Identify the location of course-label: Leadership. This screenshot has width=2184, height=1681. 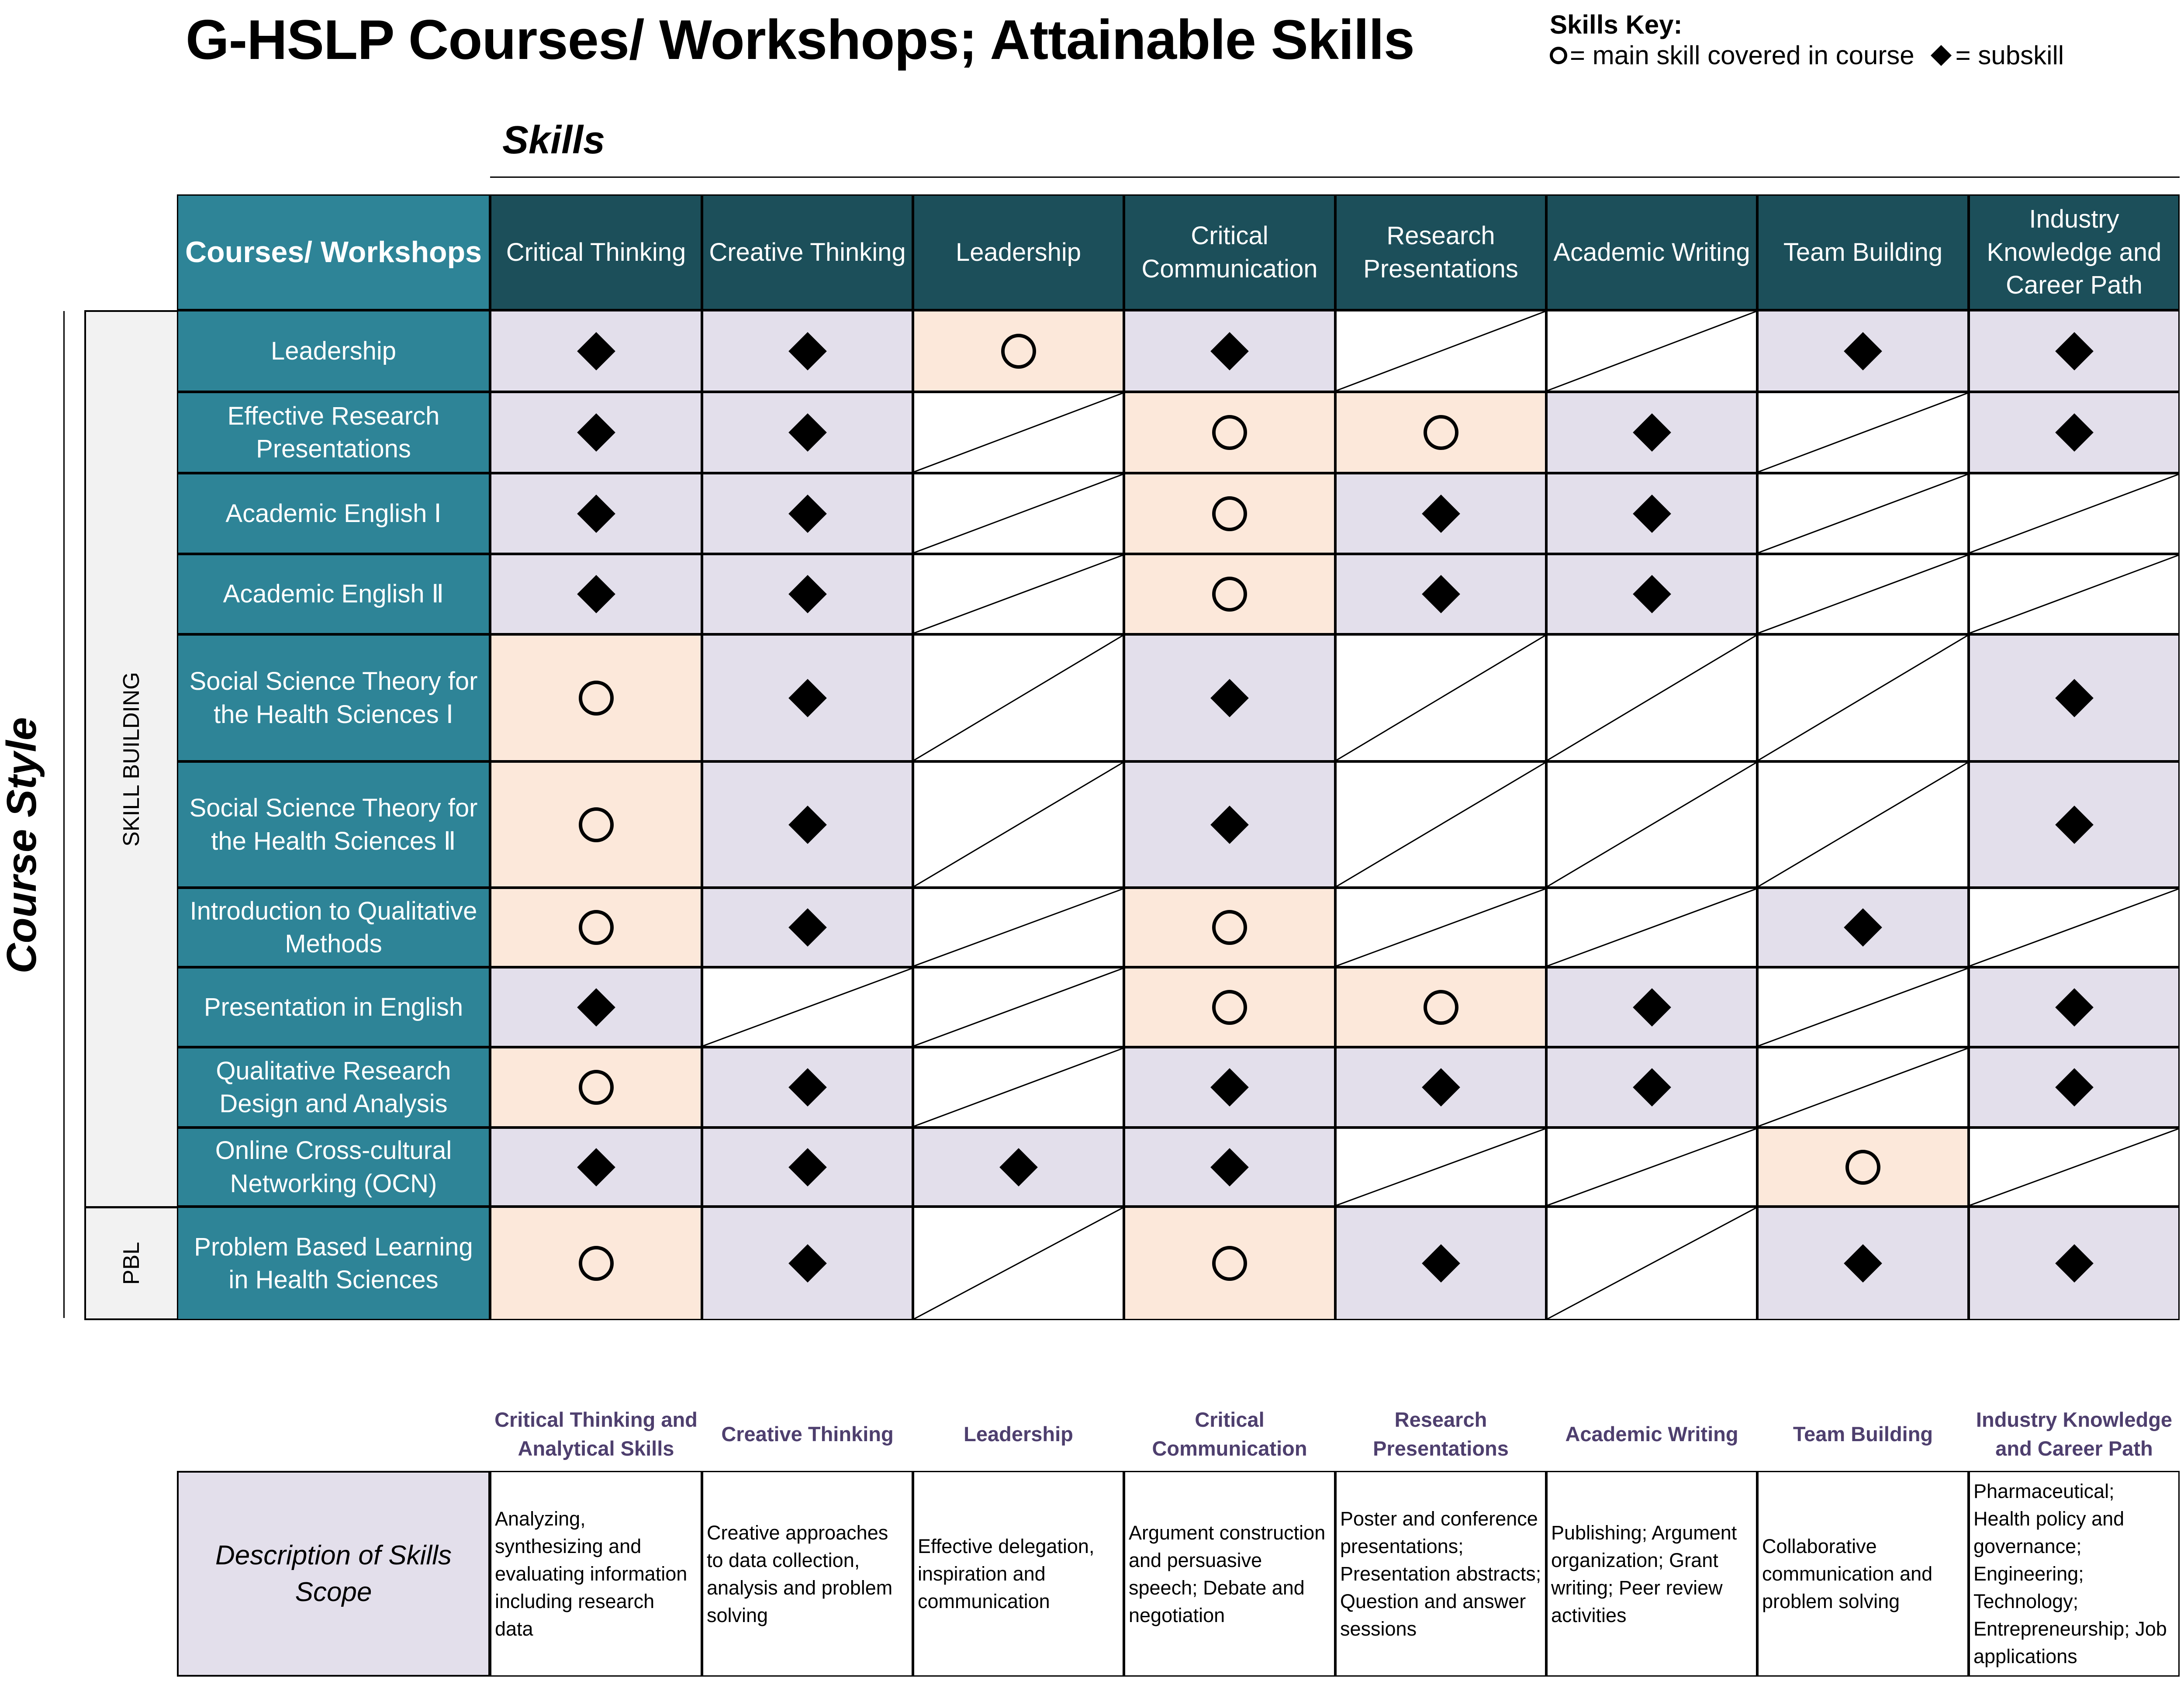
(333, 351).